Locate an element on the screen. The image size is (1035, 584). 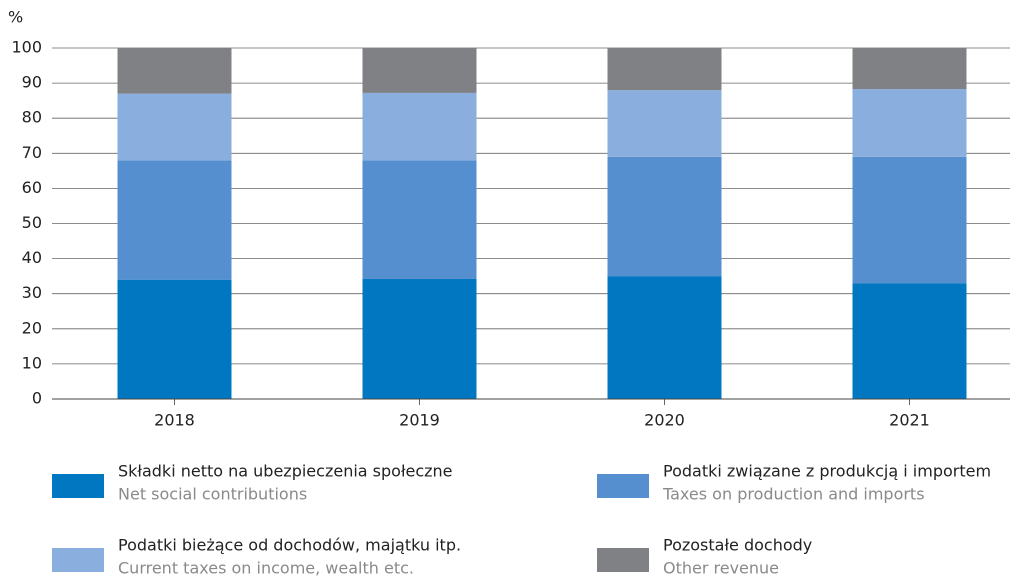
legend-sublabel: Net social contributions is located at coordinates (212, 494).